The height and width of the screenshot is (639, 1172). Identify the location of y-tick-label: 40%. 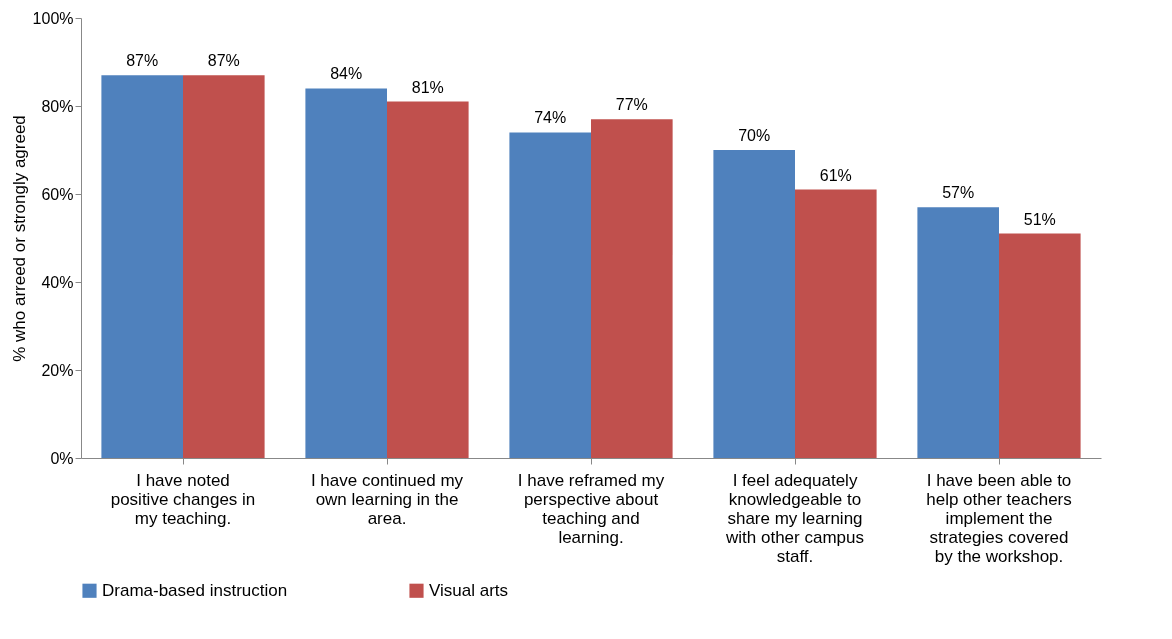
(57, 282).